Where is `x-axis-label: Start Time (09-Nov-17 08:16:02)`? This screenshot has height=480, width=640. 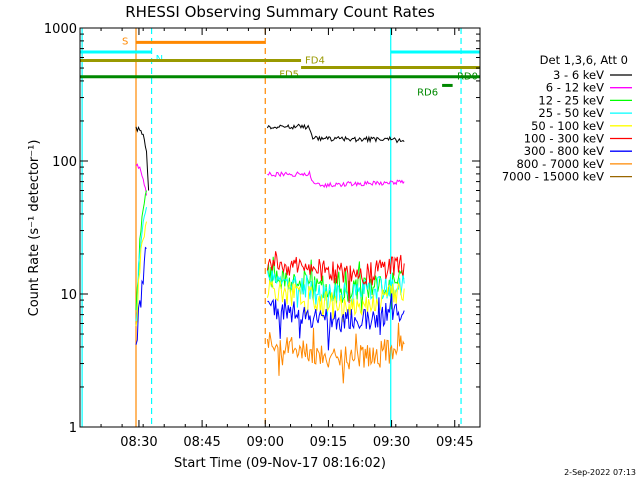 x-axis-label: Start Time (09-Nov-17 08:16:02) is located at coordinates (280, 463).